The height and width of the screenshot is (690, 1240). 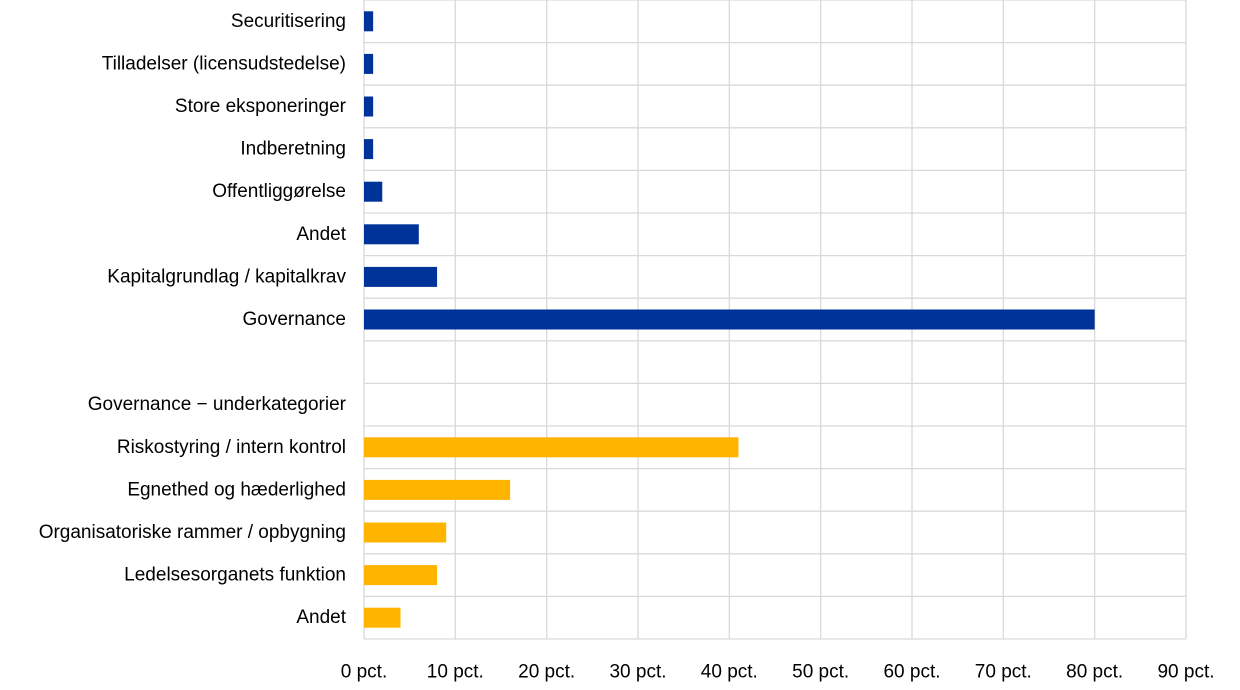 I want to click on category-label: Ledelsesorganets funktion, so click(x=235, y=575).